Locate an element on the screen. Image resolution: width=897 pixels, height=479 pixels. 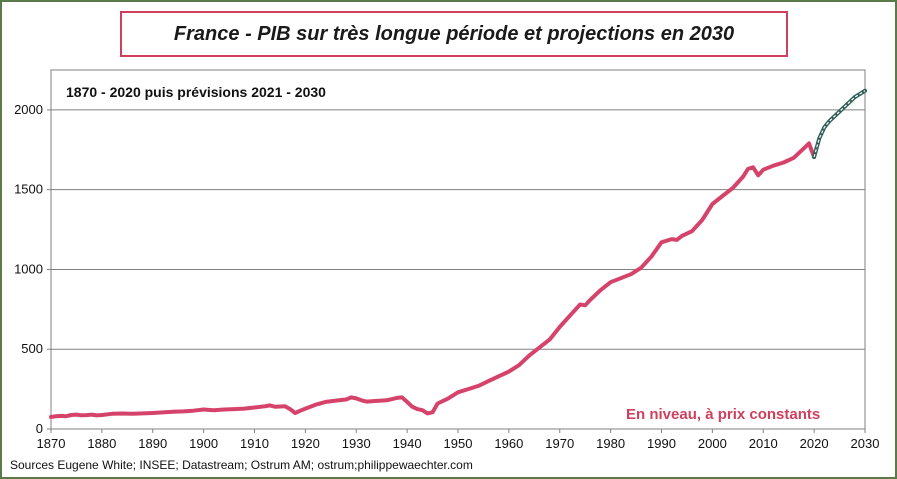
x-tick-label: 1920 is located at coordinates (305, 443).